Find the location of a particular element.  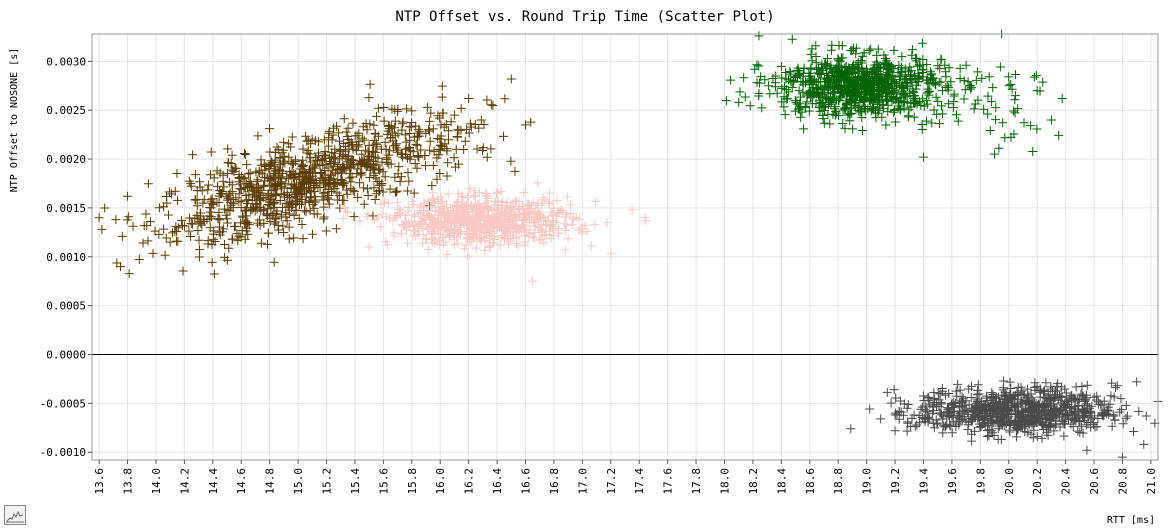

y-tick-label: 0.0015 is located at coordinates (66, 208).